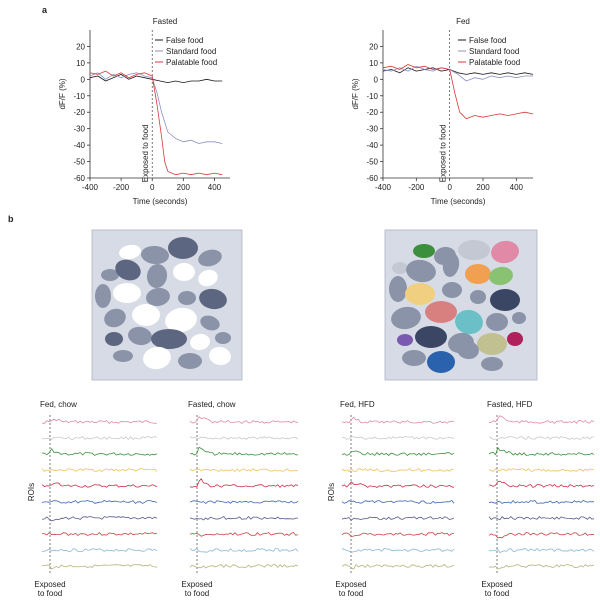 The width and height of the screenshot is (600, 603). Describe the element at coordinates (79, 178) in the screenshot. I see `y-tick-label: -60` at that location.